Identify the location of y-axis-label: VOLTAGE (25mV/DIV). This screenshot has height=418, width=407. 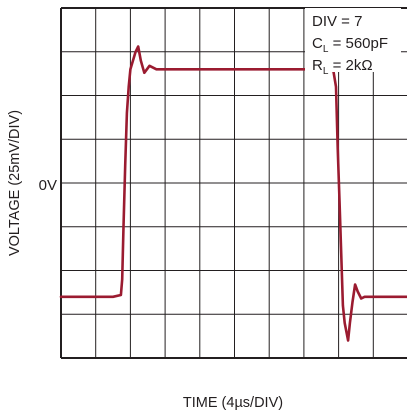
(15, 183).